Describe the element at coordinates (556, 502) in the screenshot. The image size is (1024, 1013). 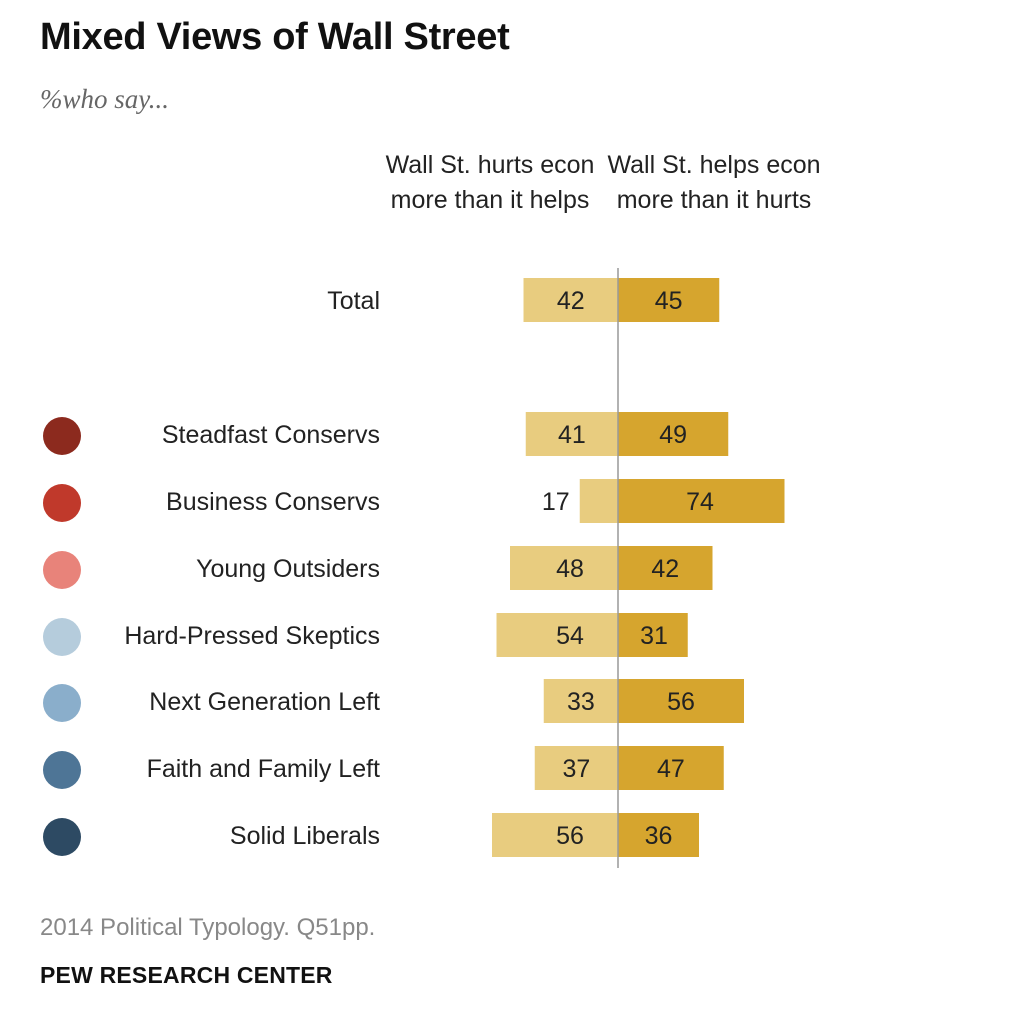
I see `value-label-hurts: 17` at that location.